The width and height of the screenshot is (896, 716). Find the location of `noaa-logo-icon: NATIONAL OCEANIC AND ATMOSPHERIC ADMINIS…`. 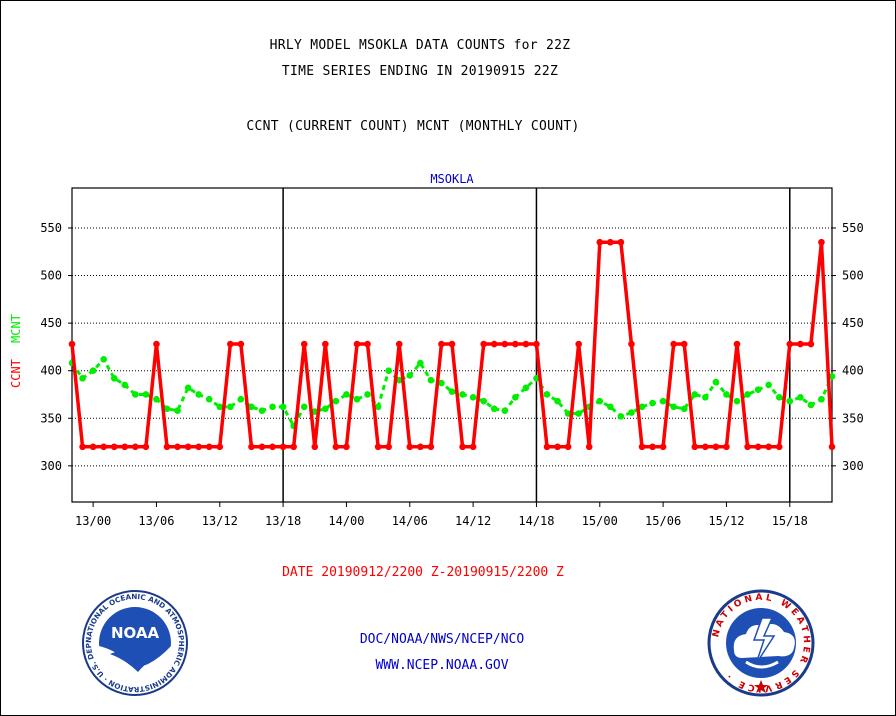

noaa-logo-icon: NATIONAL OCEANIC AND ATMOSPHERIC ADMINIS… is located at coordinates (134, 642).